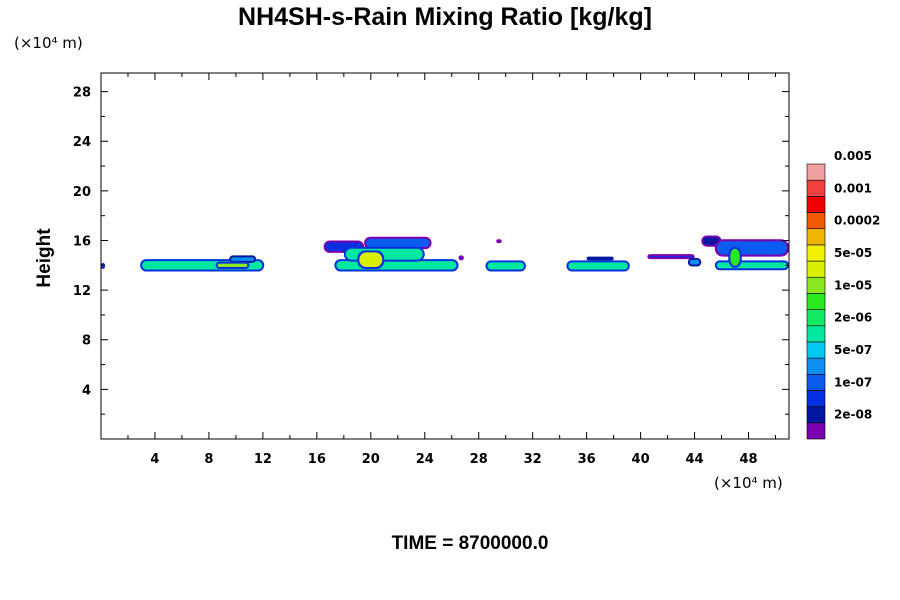  Describe the element at coordinates (479, 459) in the screenshot. I see `x-tick-label: 28` at that location.